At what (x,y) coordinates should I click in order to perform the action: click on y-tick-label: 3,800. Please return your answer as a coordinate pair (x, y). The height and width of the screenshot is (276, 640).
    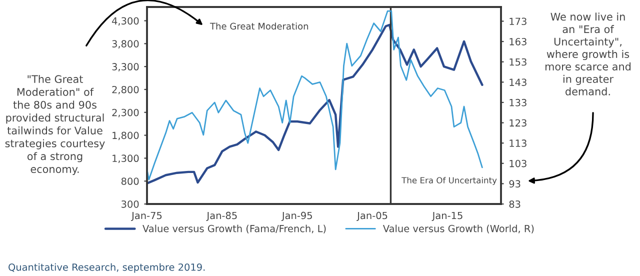
    Looking at the image, I should click on (125, 44).